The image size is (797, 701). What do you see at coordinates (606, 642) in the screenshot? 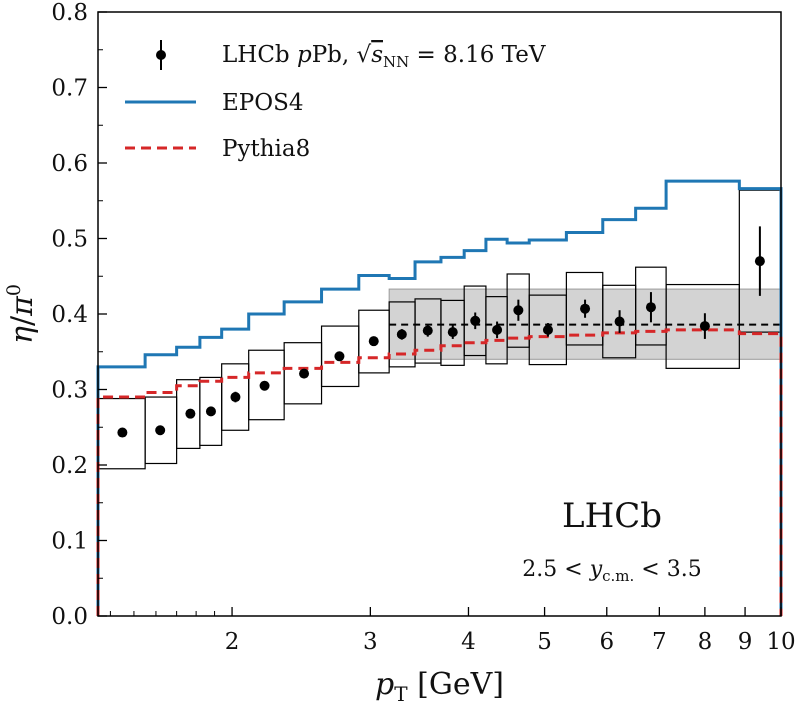
I see `x-tick-label-6: 6` at bounding box center [606, 642].